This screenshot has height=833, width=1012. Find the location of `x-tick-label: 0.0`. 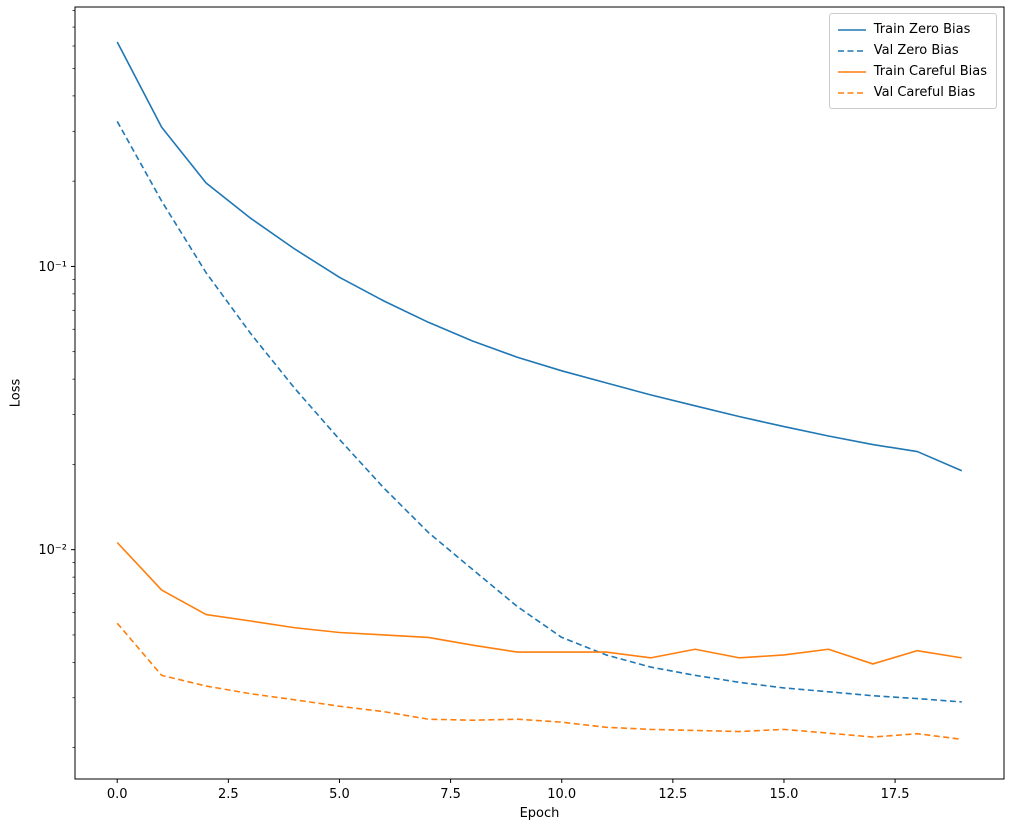

x-tick-label: 0.0 is located at coordinates (117, 794).